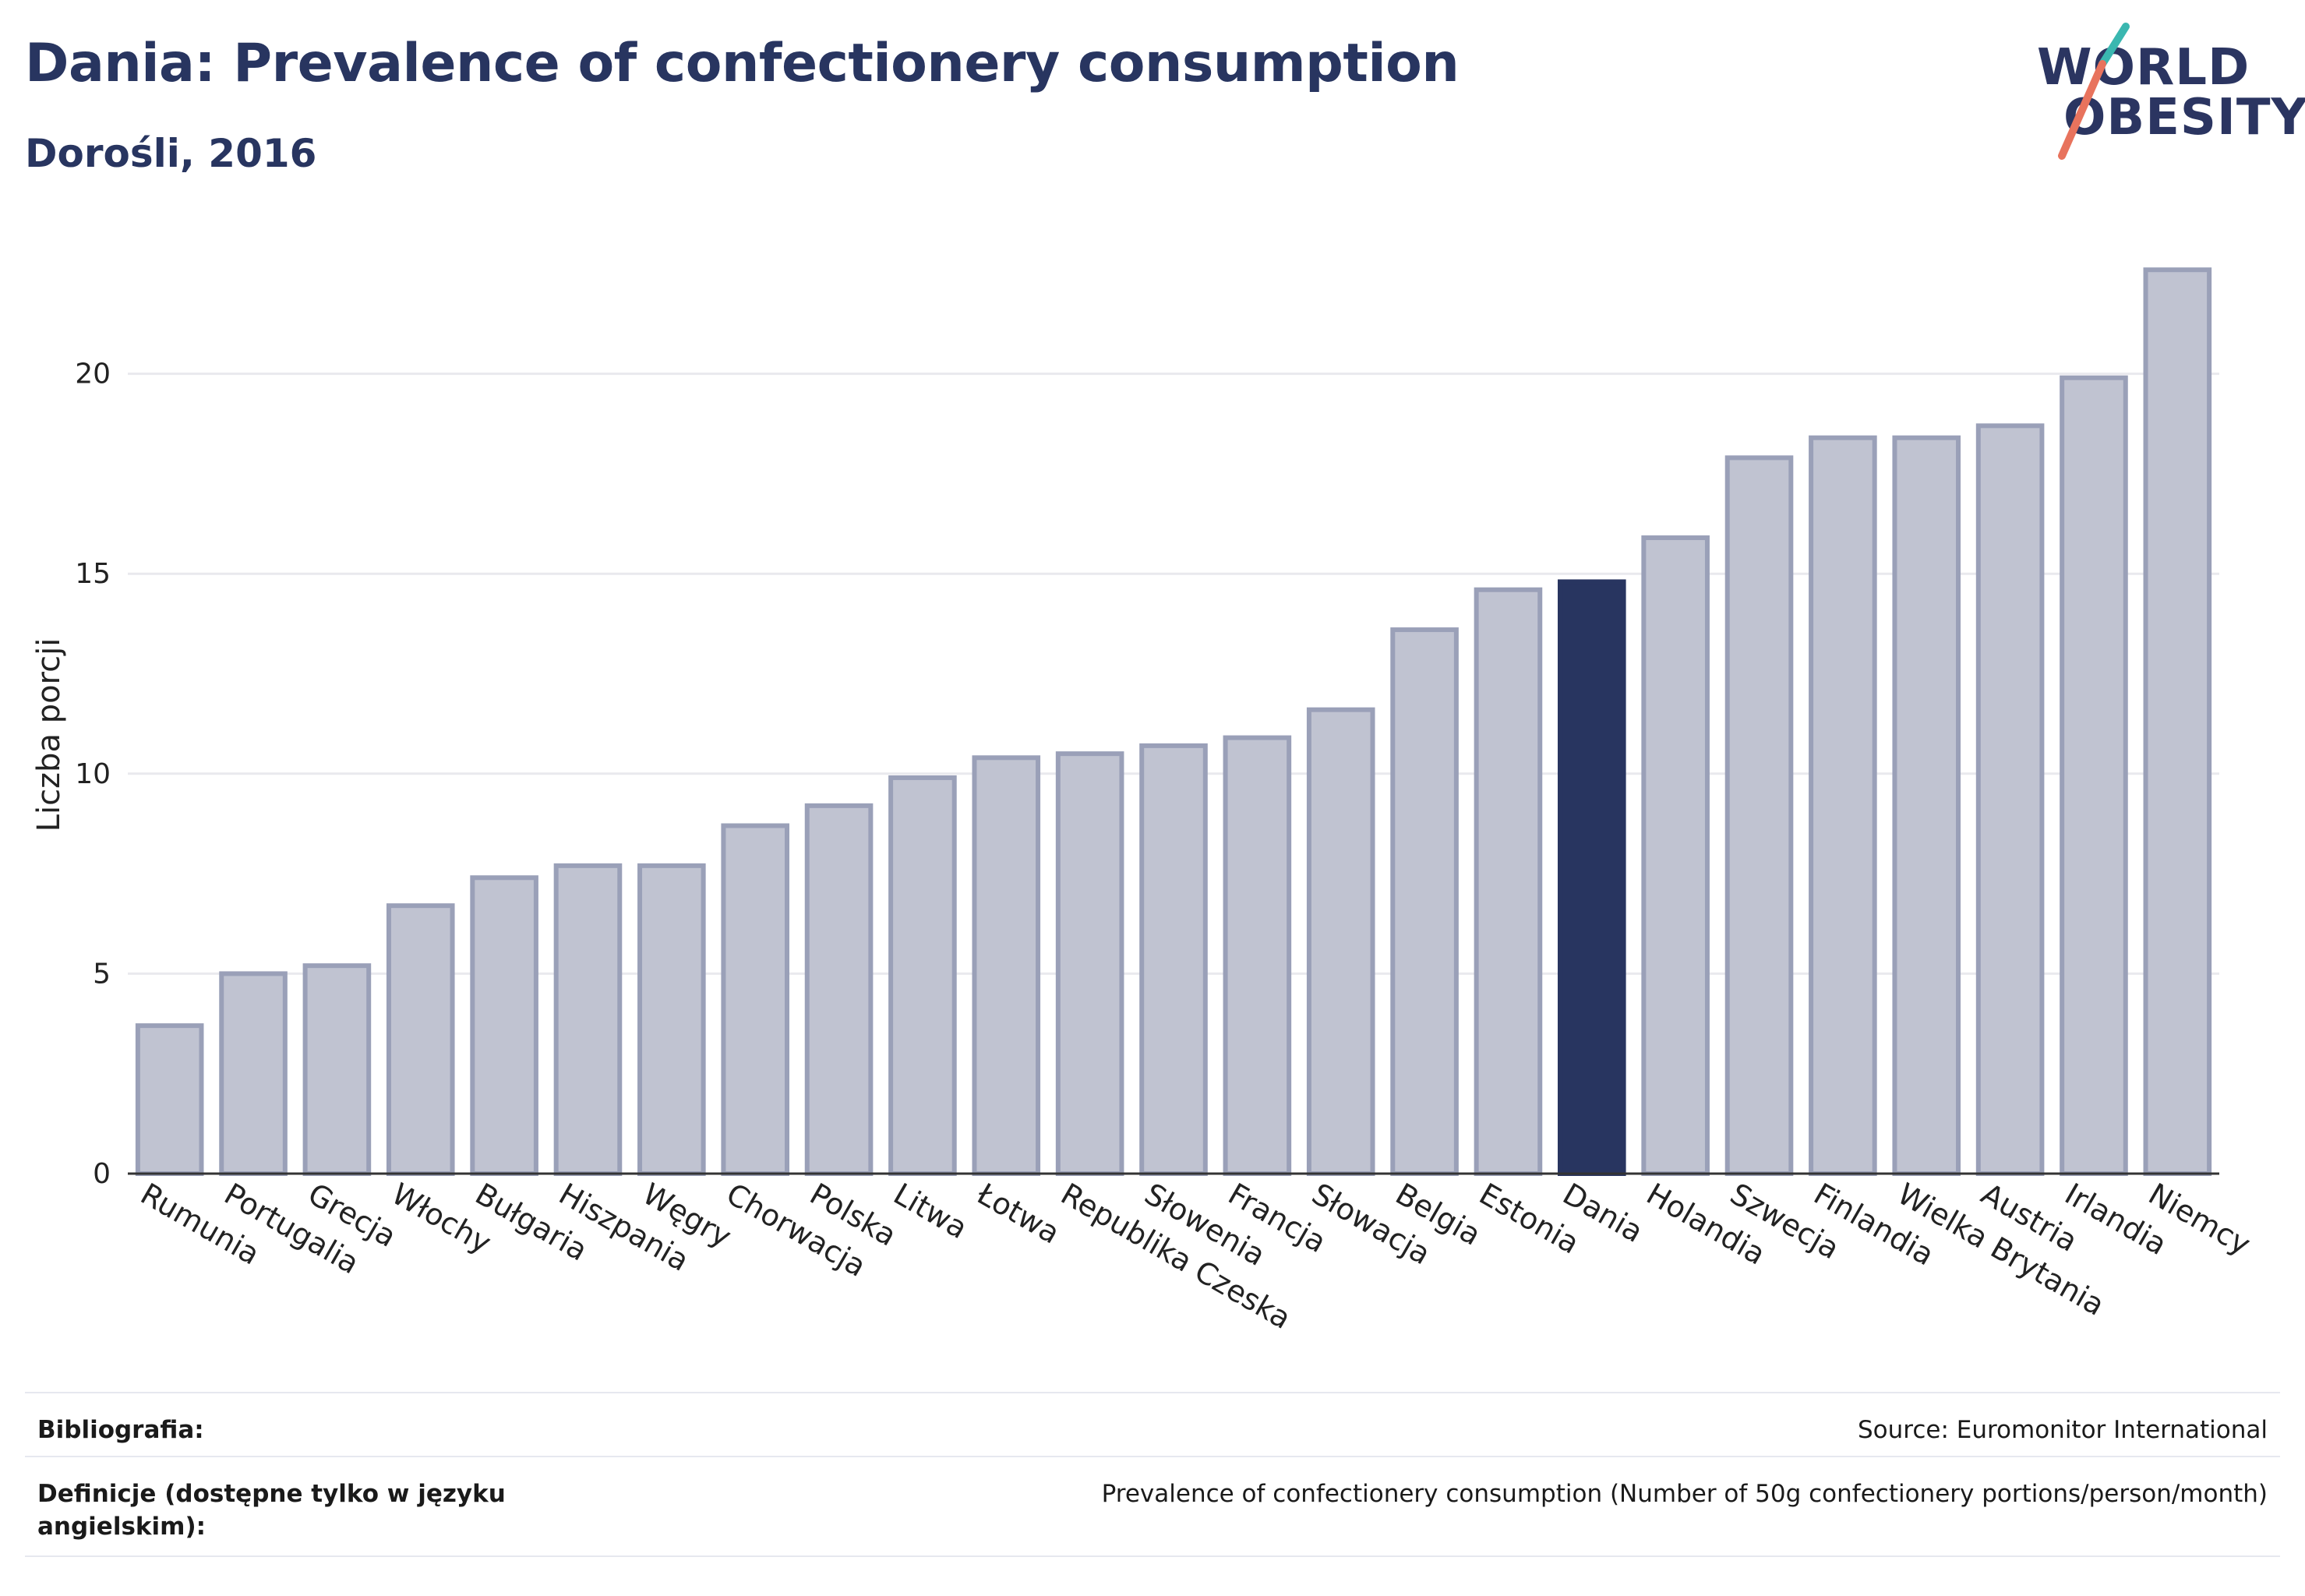  Describe the element at coordinates (121, 1430) in the screenshot. I see `bibliography-label: Bibliografia:` at that location.